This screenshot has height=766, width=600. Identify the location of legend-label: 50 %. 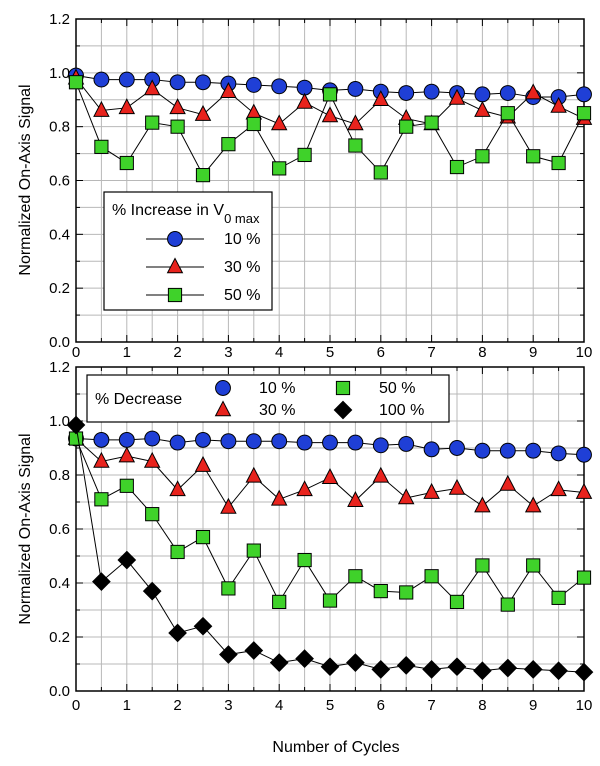
(397, 388).